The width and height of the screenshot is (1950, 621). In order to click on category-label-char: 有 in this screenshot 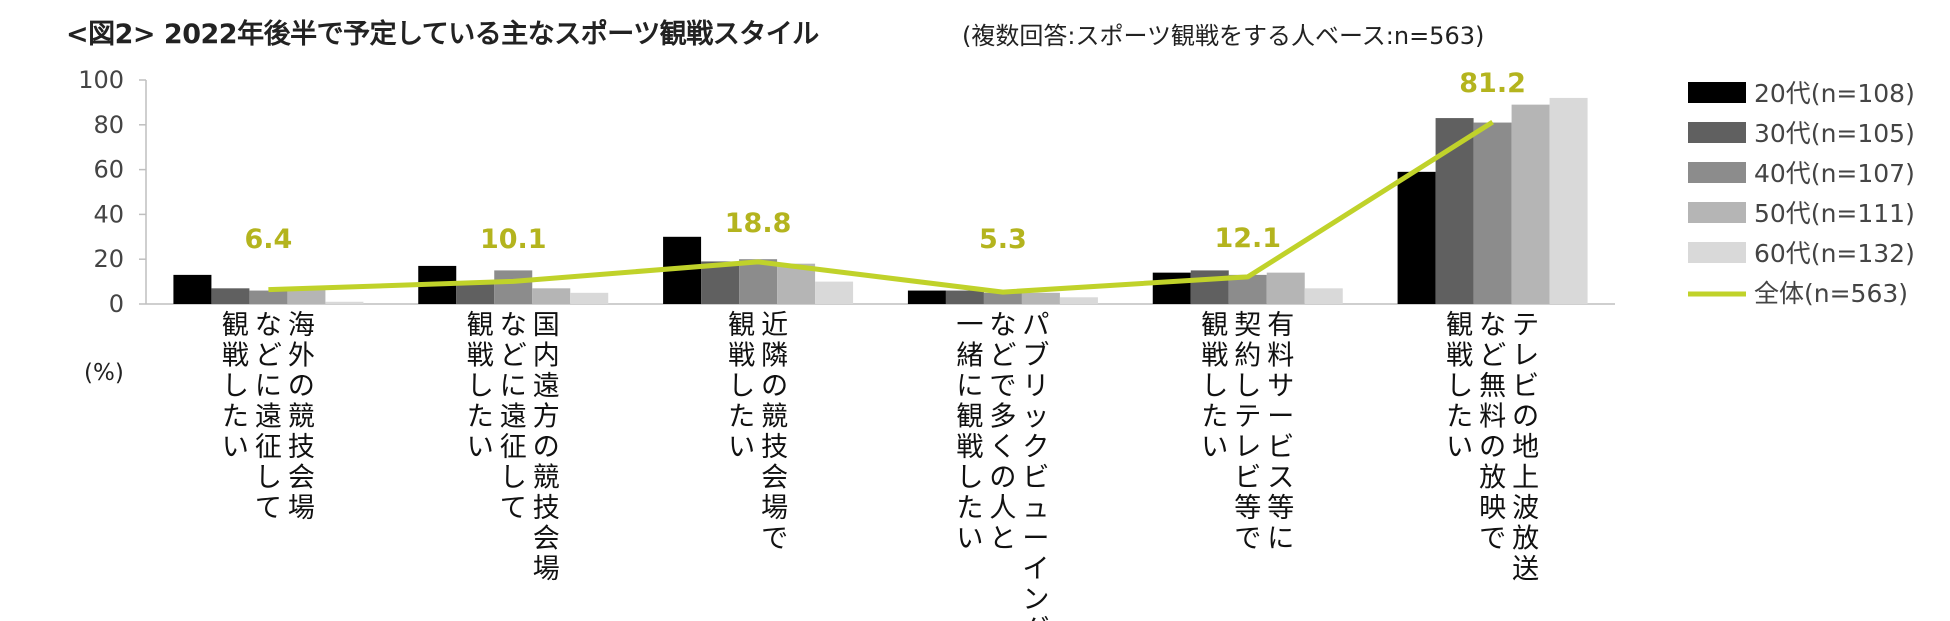, I will do `click(1280, 325)`.